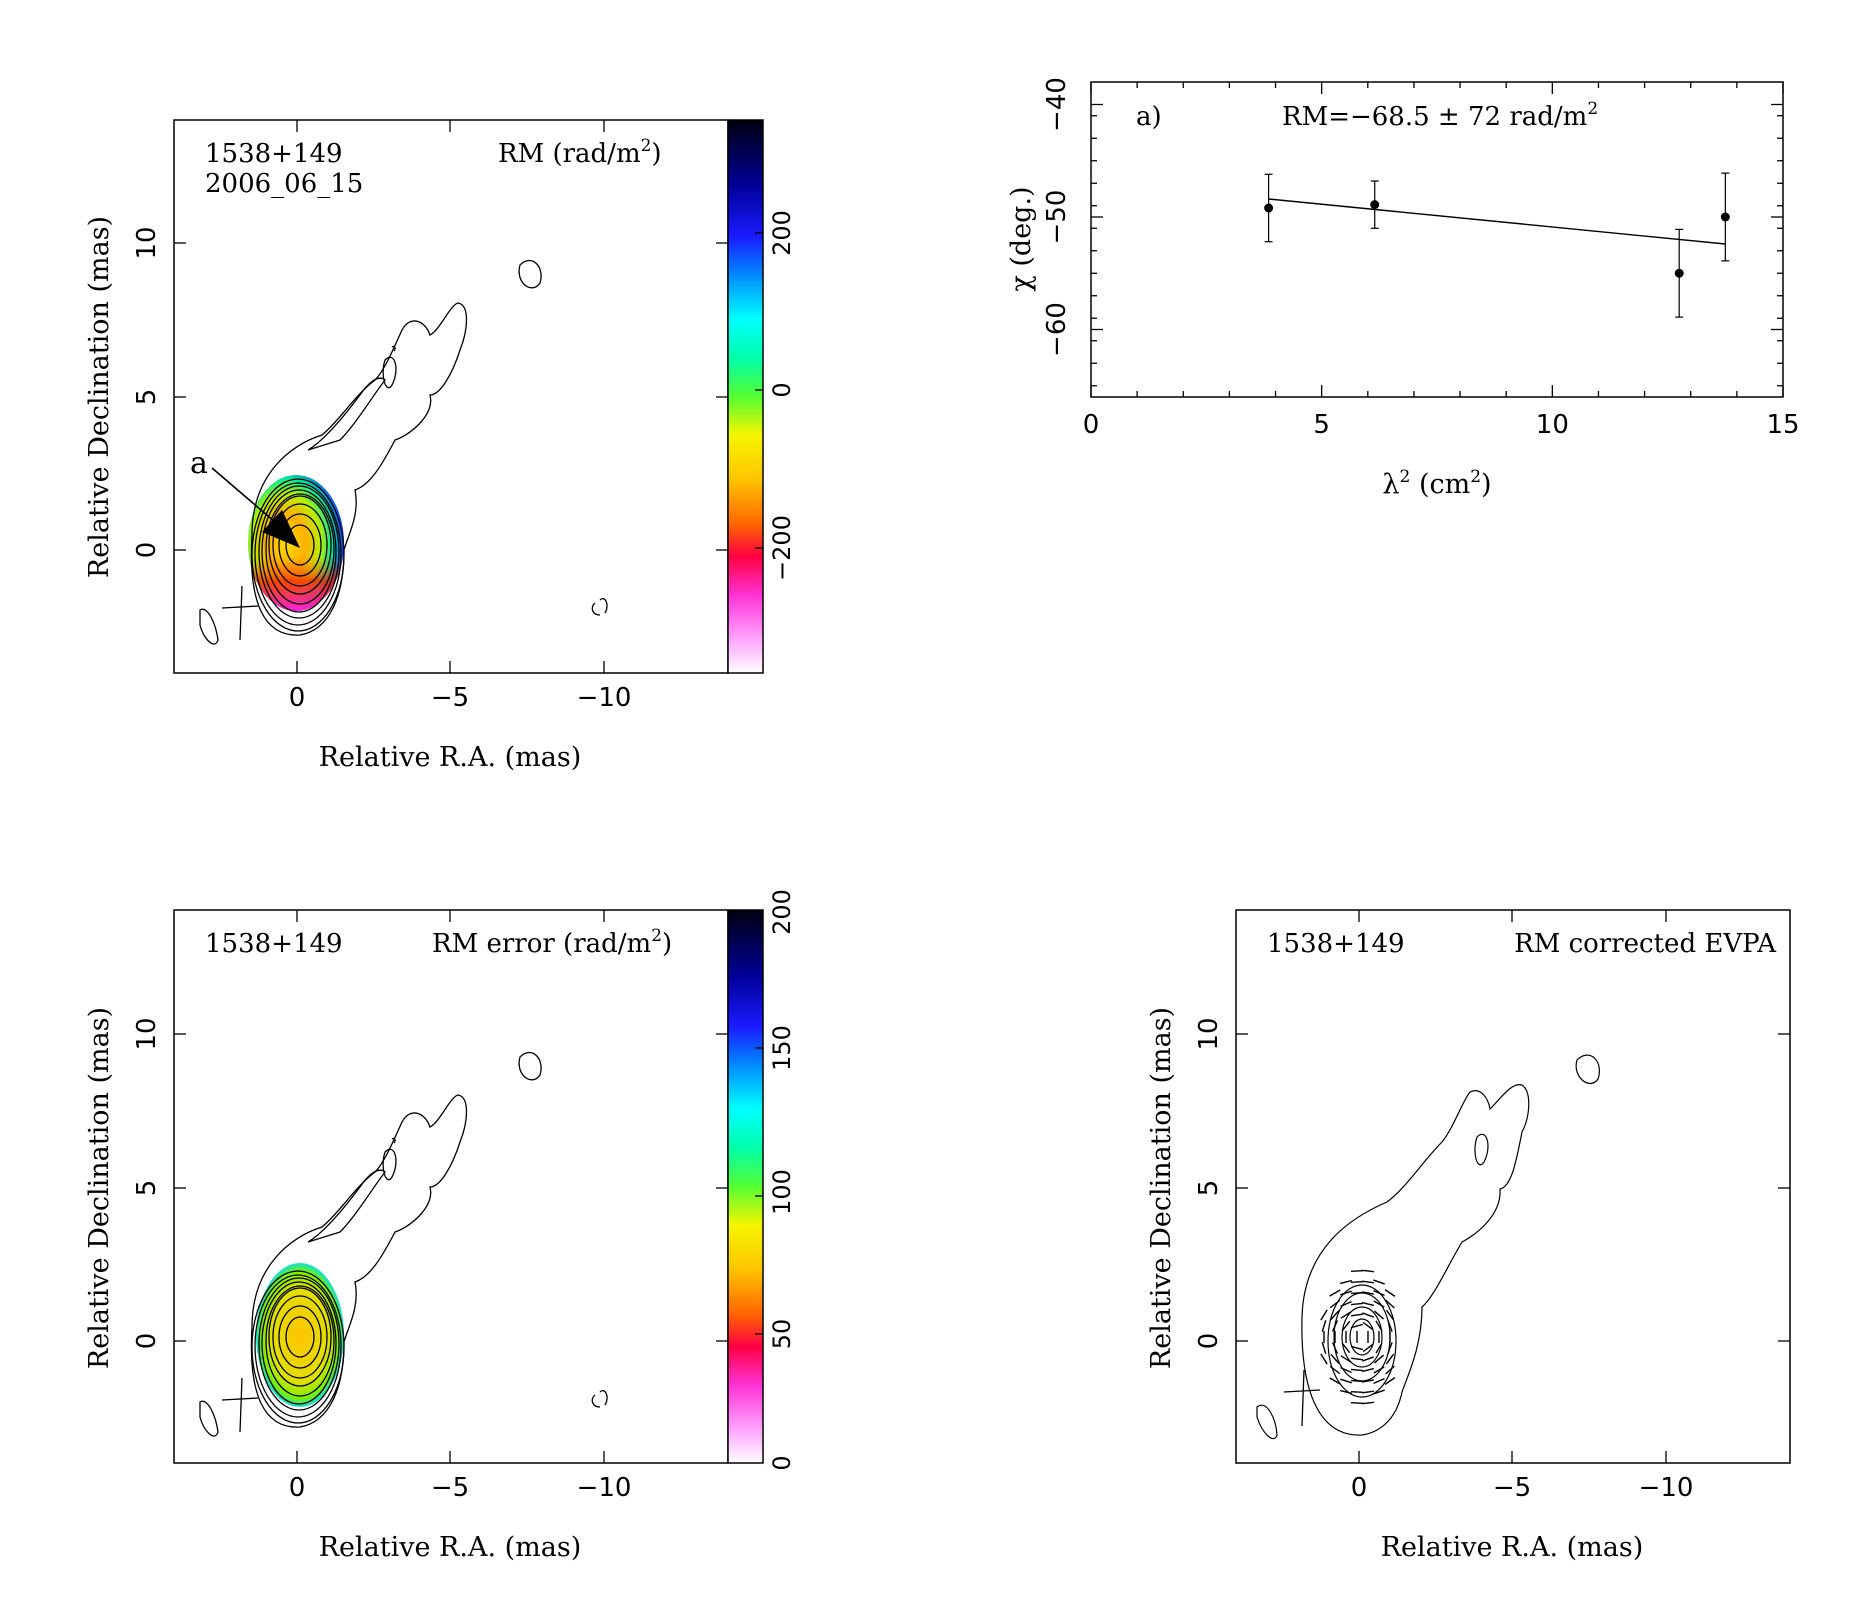 This screenshot has height=1620, width=1862. Describe the element at coordinates (1209, 1188) in the screenshot. I see `evpa-ytick-5: 5` at that location.